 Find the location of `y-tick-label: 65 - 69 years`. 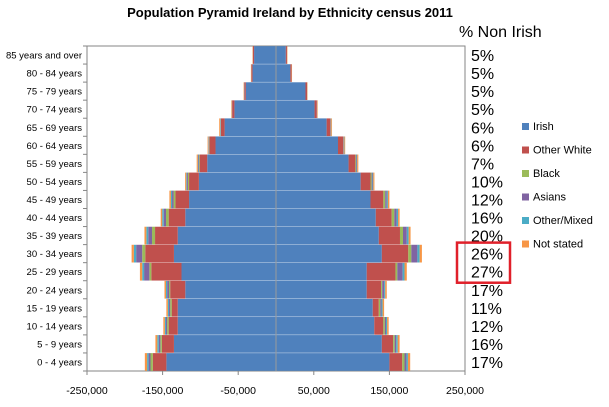

y-tick-label: 65 - 69 years is located at coordinates (55, 128).